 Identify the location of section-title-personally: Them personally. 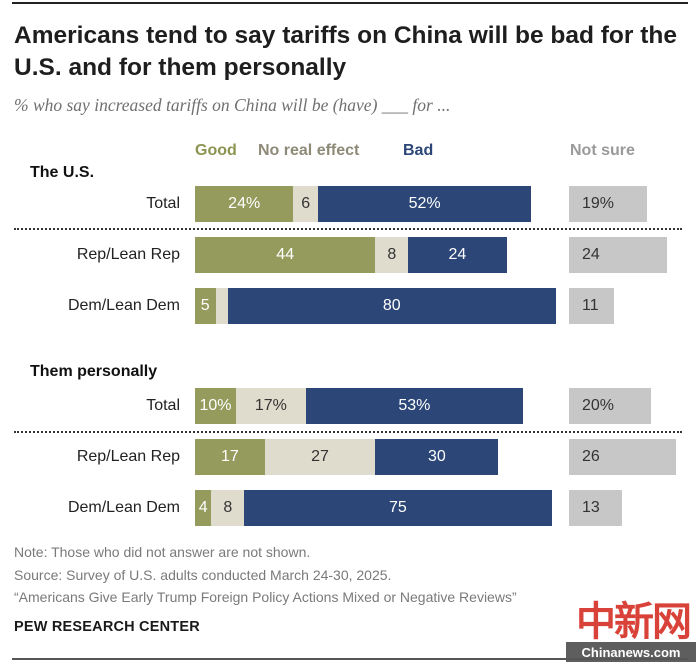
(94, 371).